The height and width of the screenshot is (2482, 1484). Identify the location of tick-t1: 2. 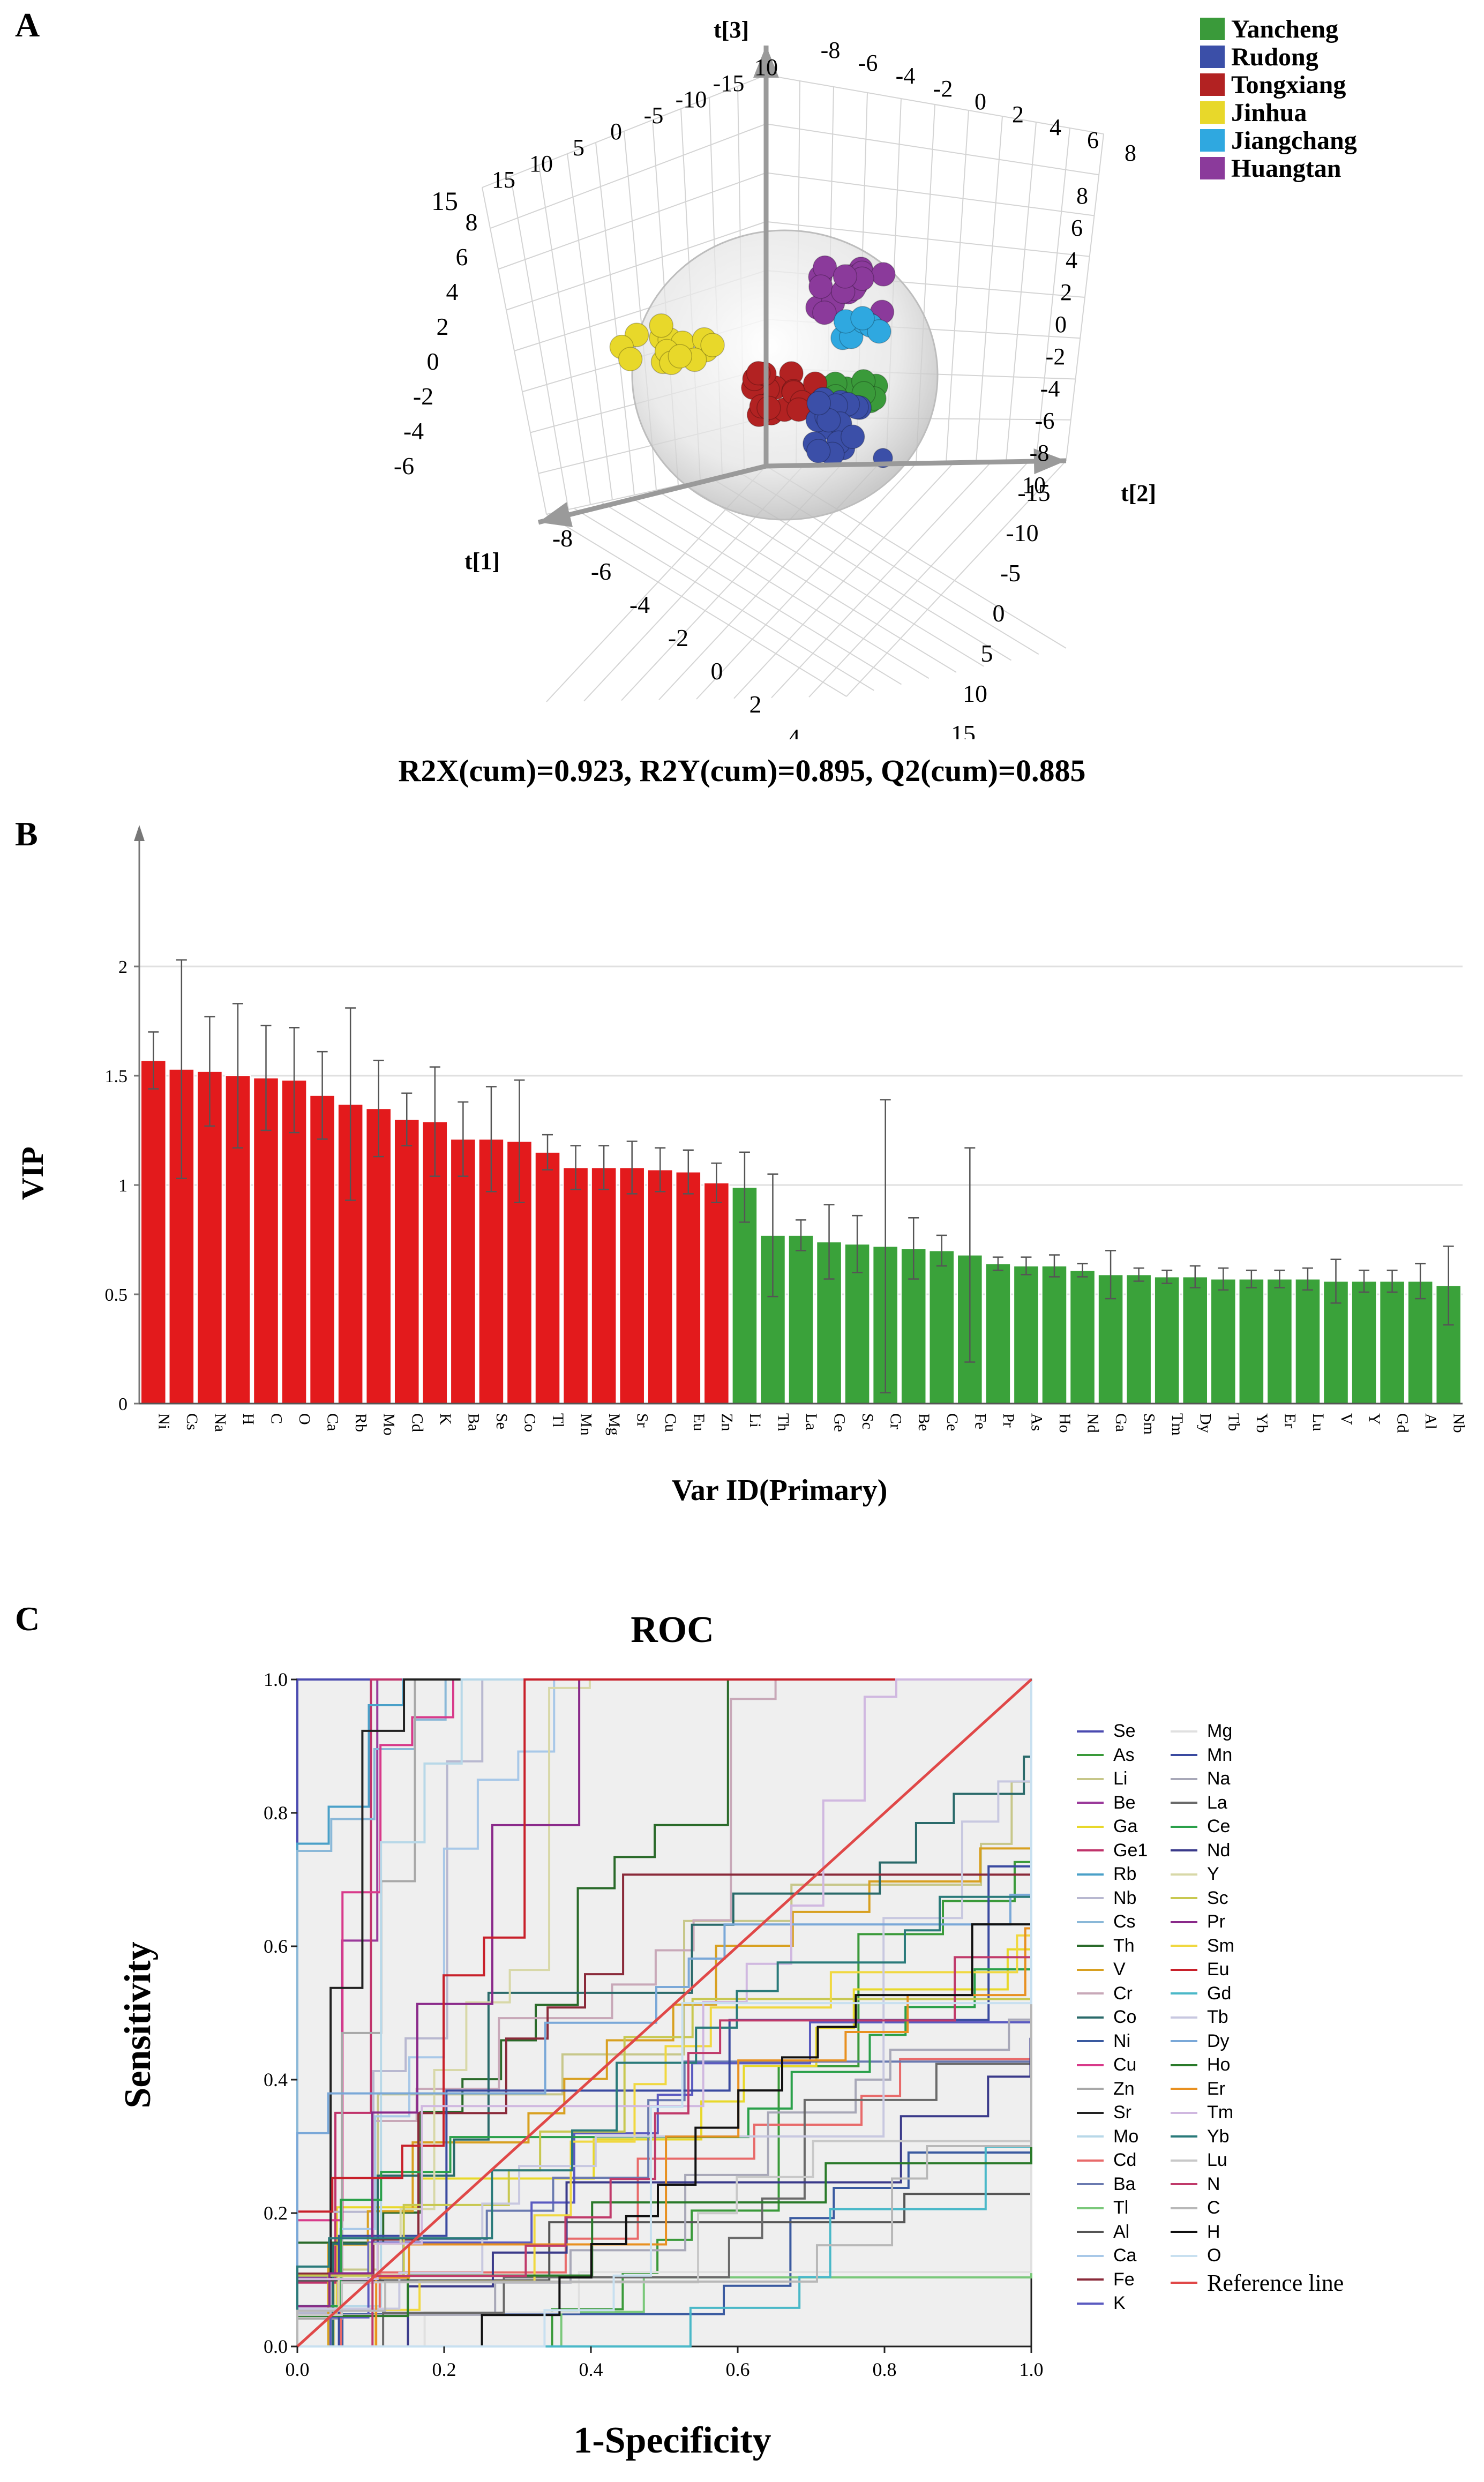
(756, 704).